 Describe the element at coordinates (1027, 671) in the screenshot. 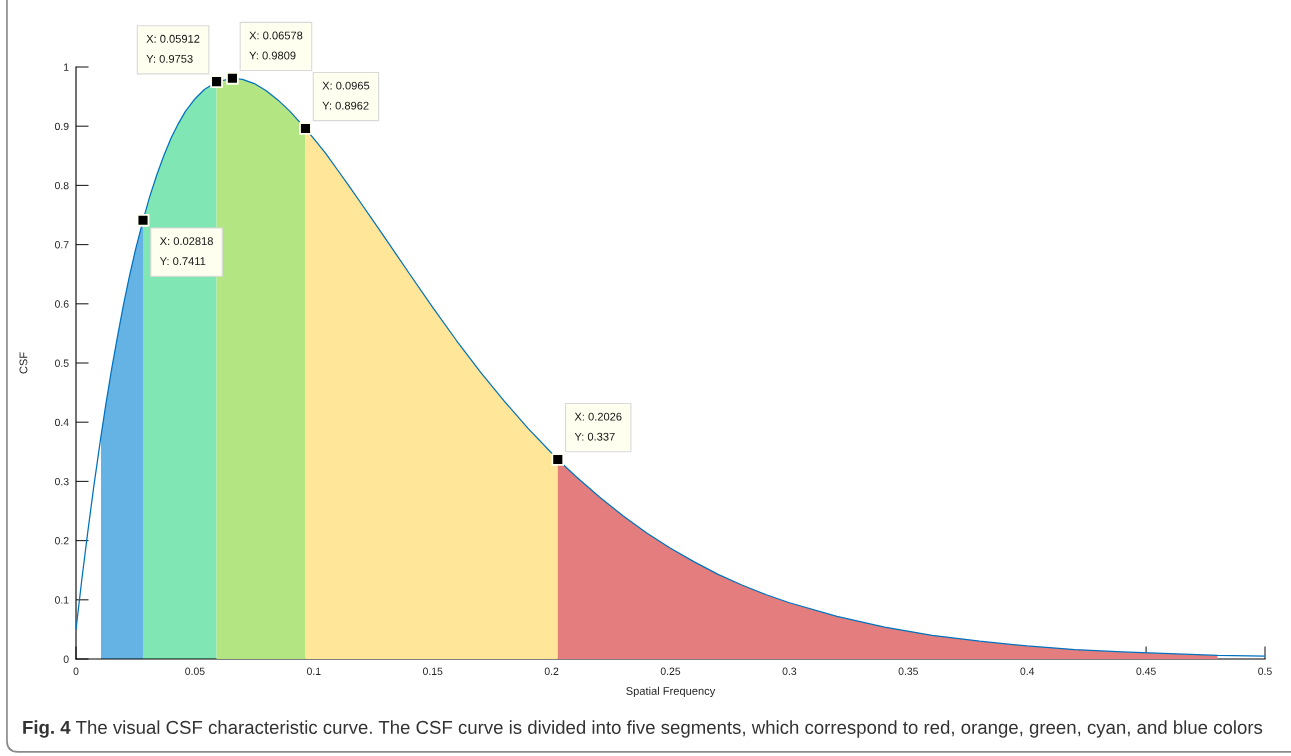

I see `x-tick-label: 0.4` at that location.